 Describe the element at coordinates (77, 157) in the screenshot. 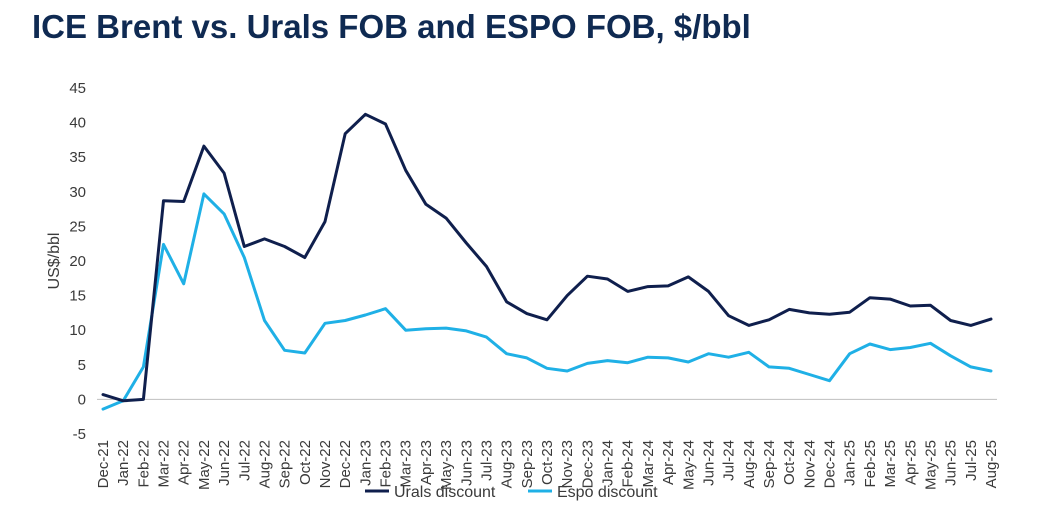

I see `y-tick-label: 35` at that location.